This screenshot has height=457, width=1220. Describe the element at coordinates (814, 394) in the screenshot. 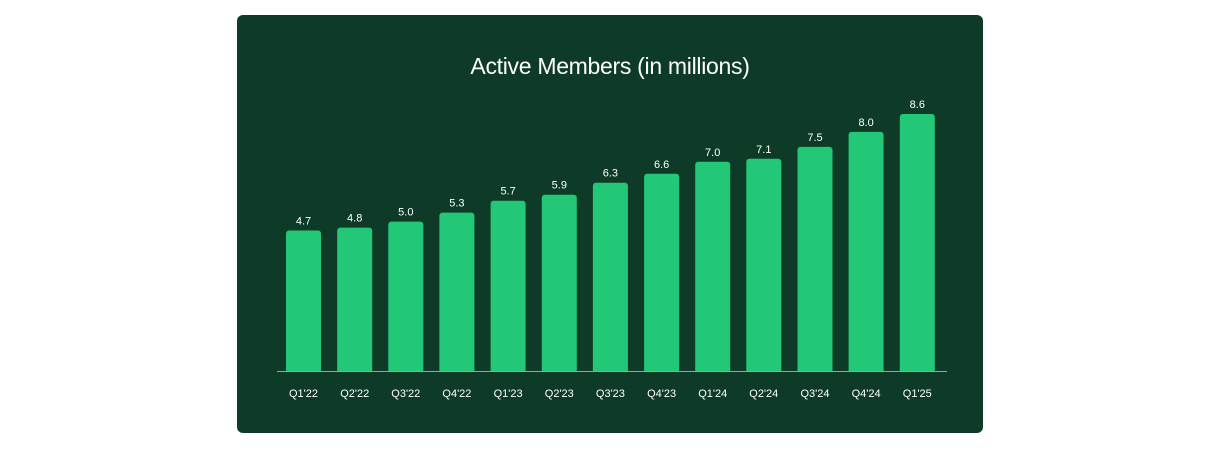

I see `x-tick-label-10: Q3'24` at that location.